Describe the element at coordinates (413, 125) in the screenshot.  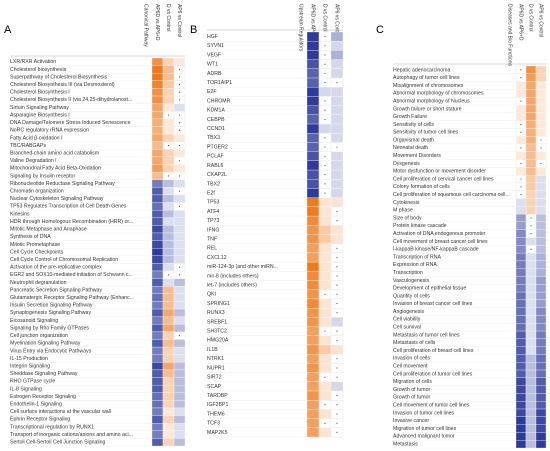
I see `row-label: Sensitivity of cells` at that location.